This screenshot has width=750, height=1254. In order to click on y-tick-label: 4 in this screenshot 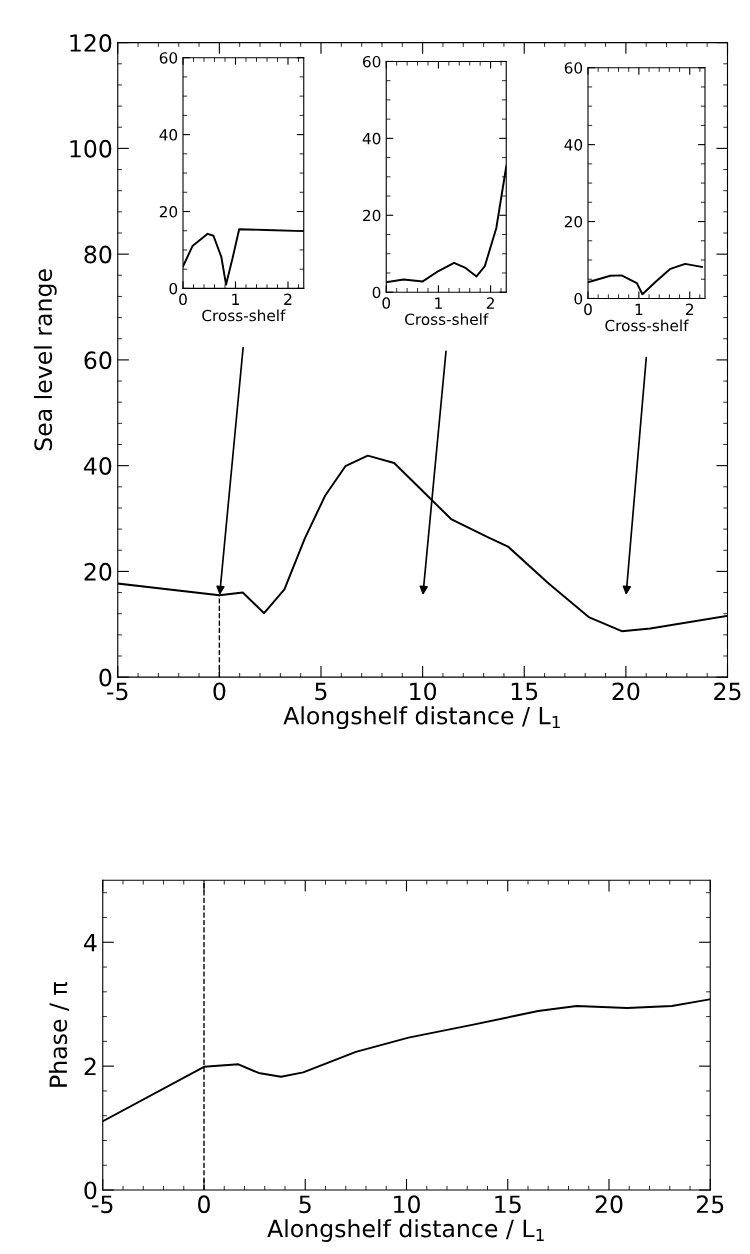, I will do `click(90, 943)`.